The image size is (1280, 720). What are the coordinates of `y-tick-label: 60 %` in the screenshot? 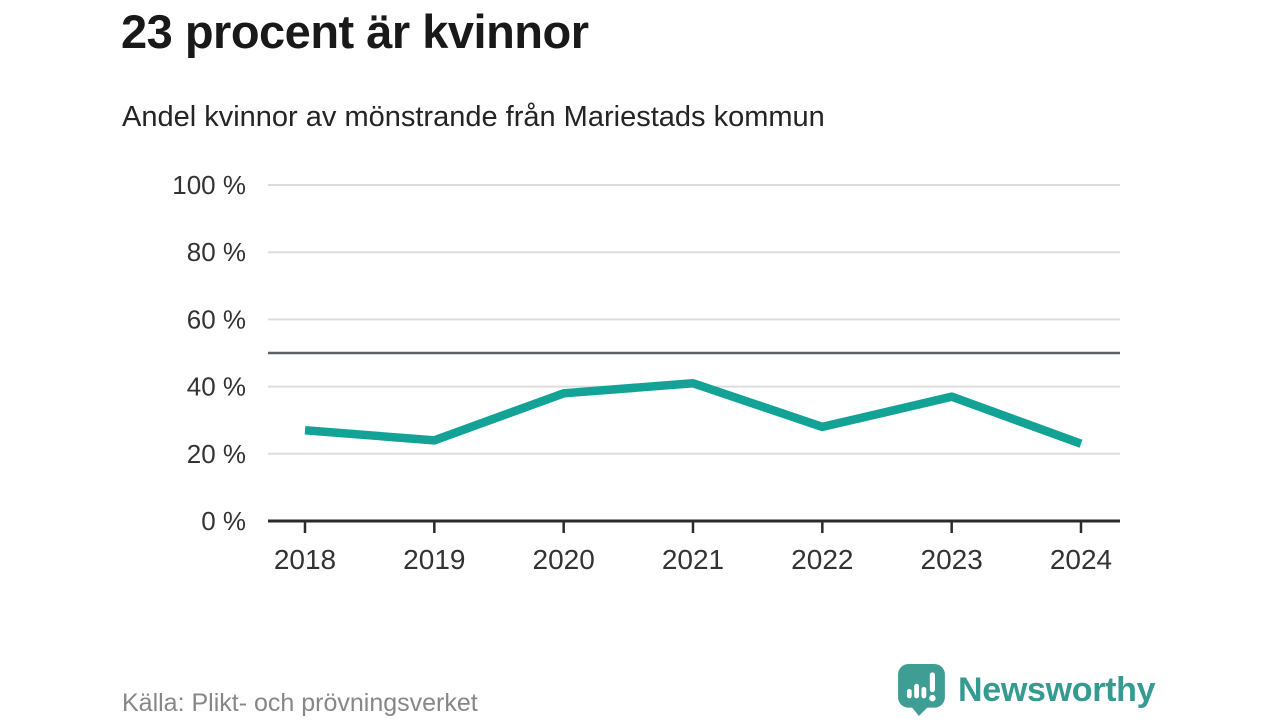 It's located at (216, 319).